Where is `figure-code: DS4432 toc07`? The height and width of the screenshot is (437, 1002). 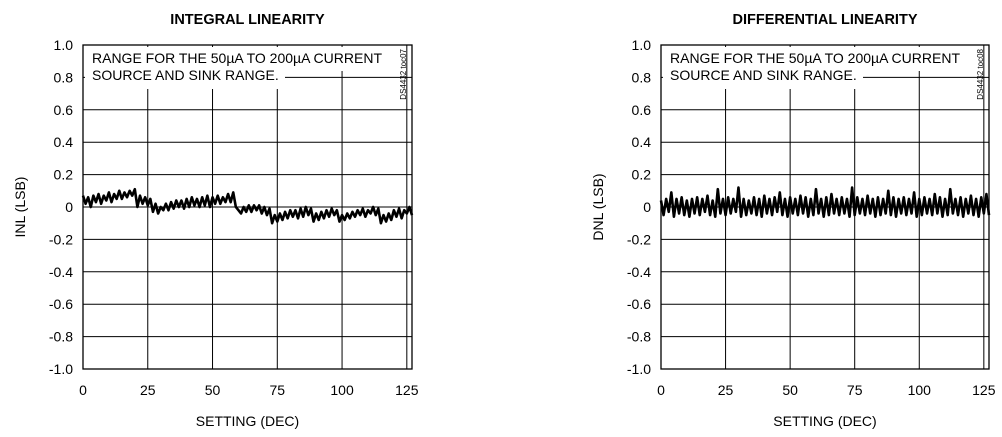 figure-code: DS4432 toc07 is located at coordinates (403, 73).